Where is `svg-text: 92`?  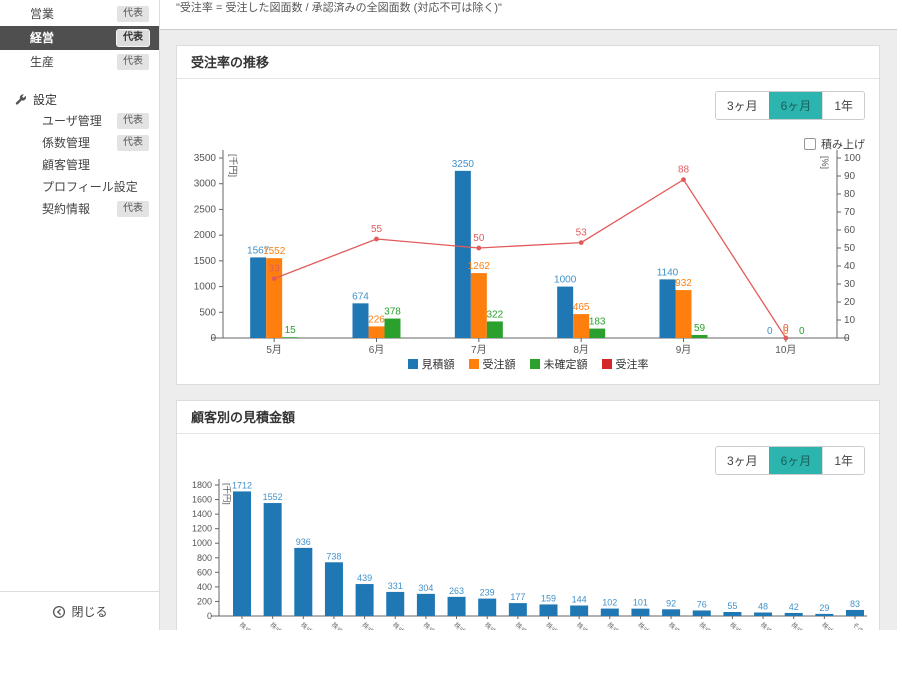
svg-text: 92 is located at coordinates (671, 603).